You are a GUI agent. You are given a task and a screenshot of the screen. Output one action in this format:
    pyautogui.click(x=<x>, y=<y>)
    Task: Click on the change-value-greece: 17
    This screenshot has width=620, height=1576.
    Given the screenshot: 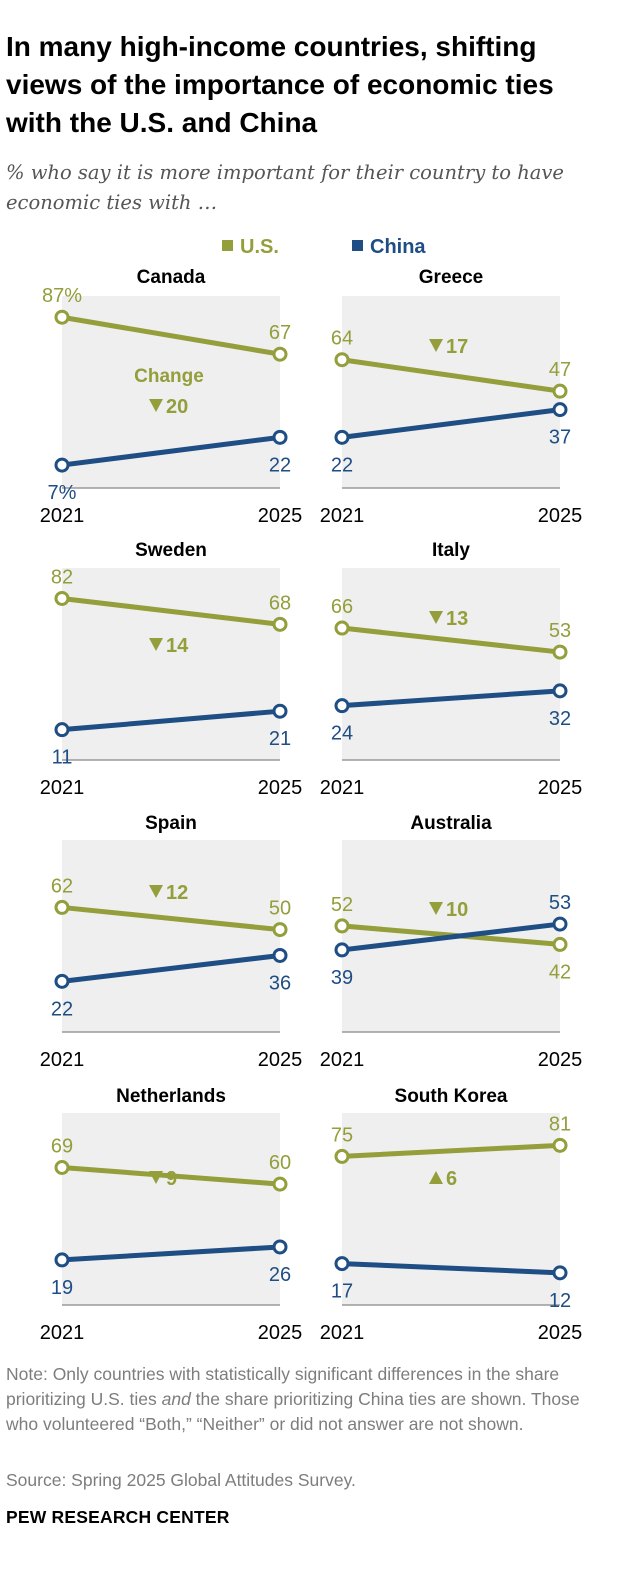 What is the action you would take?
    pyautogui.click(x=457, y=347)
    